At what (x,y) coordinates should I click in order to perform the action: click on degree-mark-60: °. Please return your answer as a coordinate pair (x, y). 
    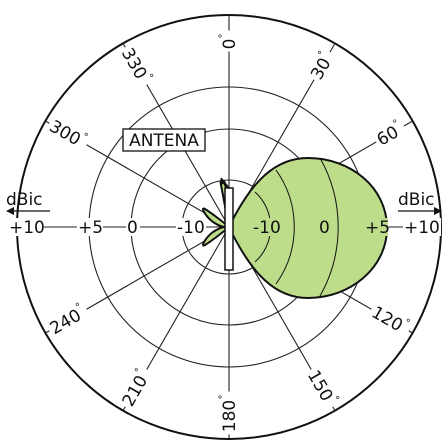
    Looking at the image, I should click on (397, 124).